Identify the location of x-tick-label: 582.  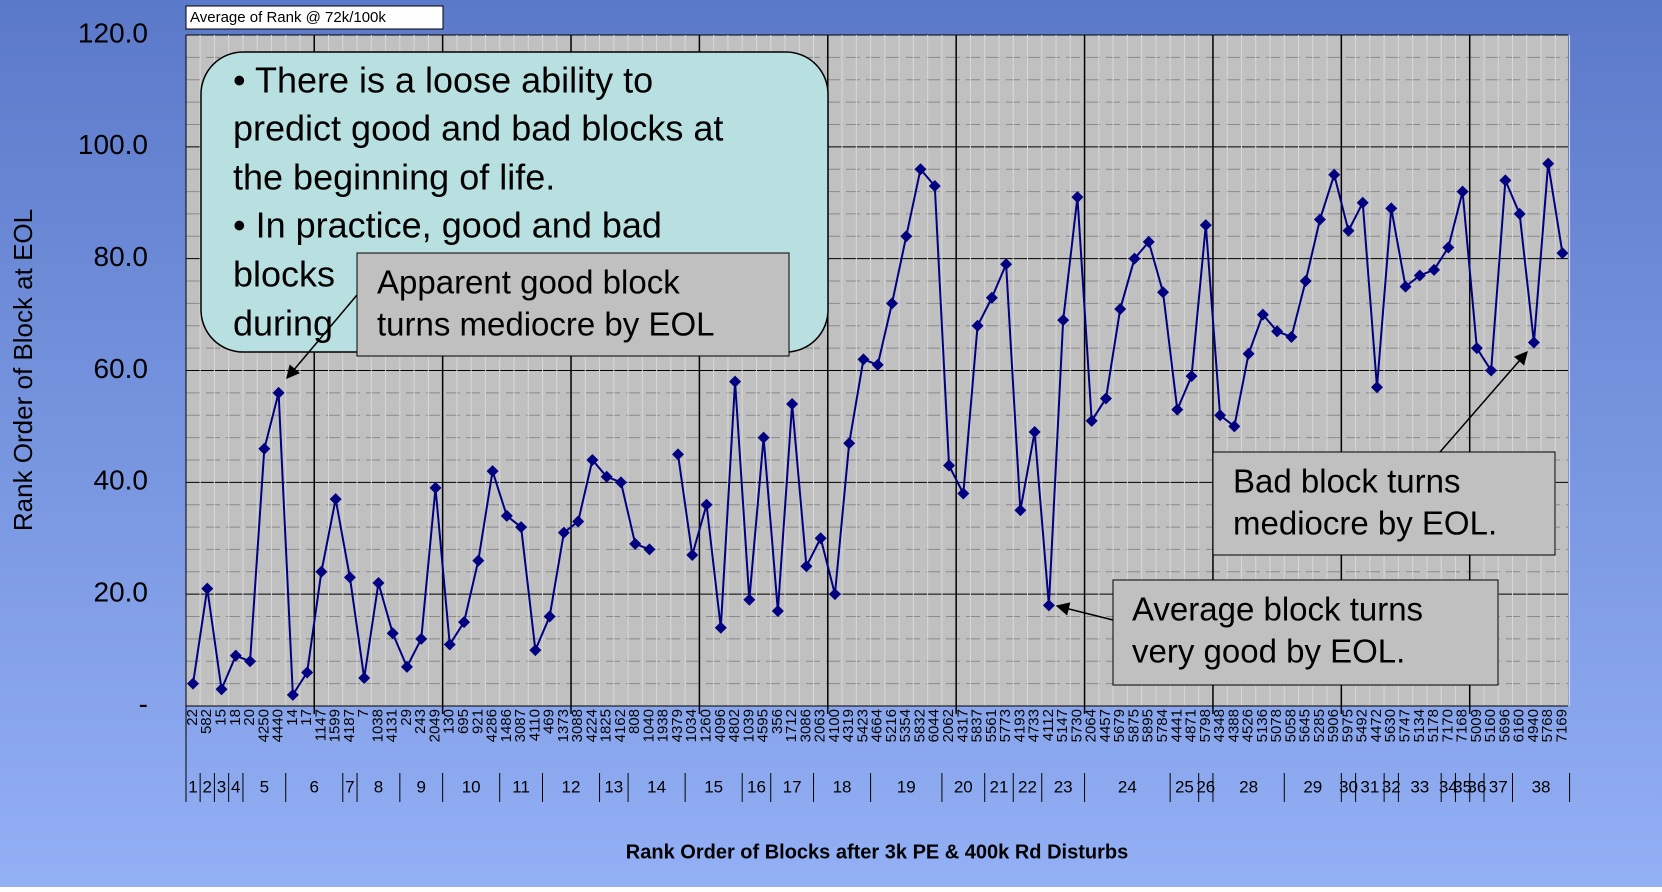
(206, 721).